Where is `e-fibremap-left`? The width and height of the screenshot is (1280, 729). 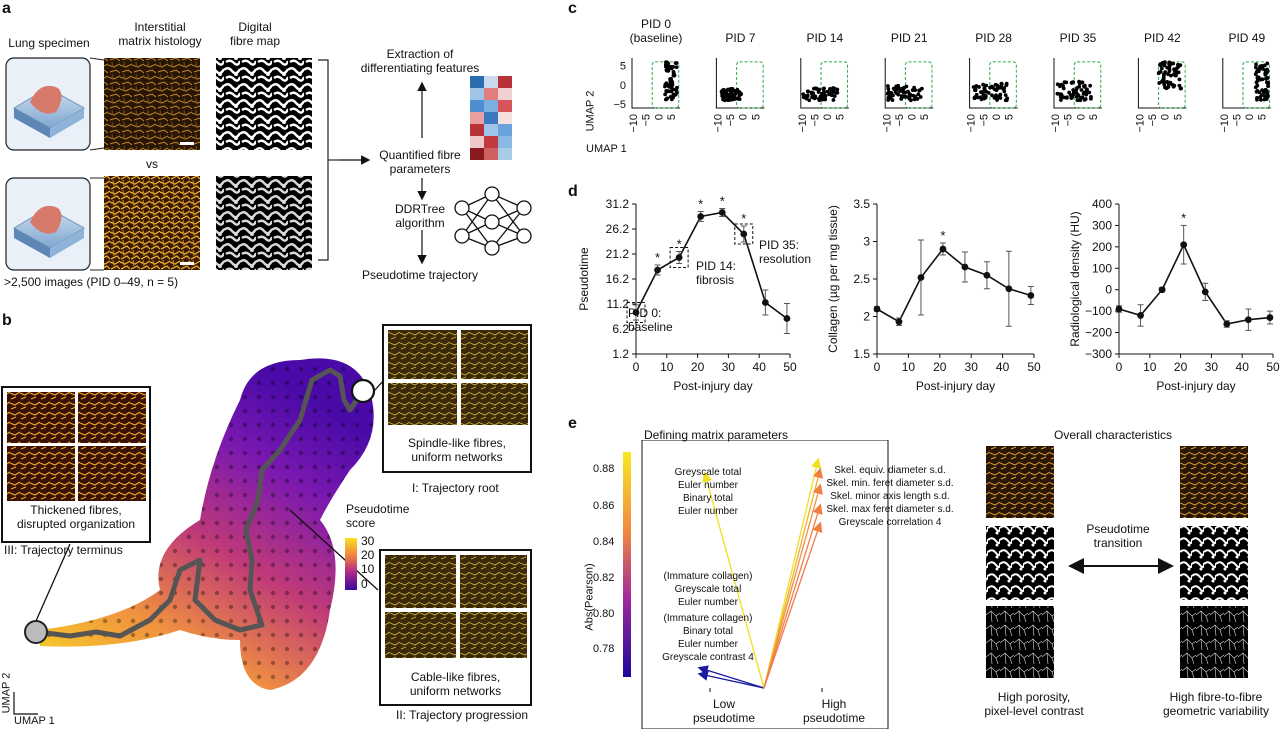
e-fibremap-left is located at coordinates (1020, 563).